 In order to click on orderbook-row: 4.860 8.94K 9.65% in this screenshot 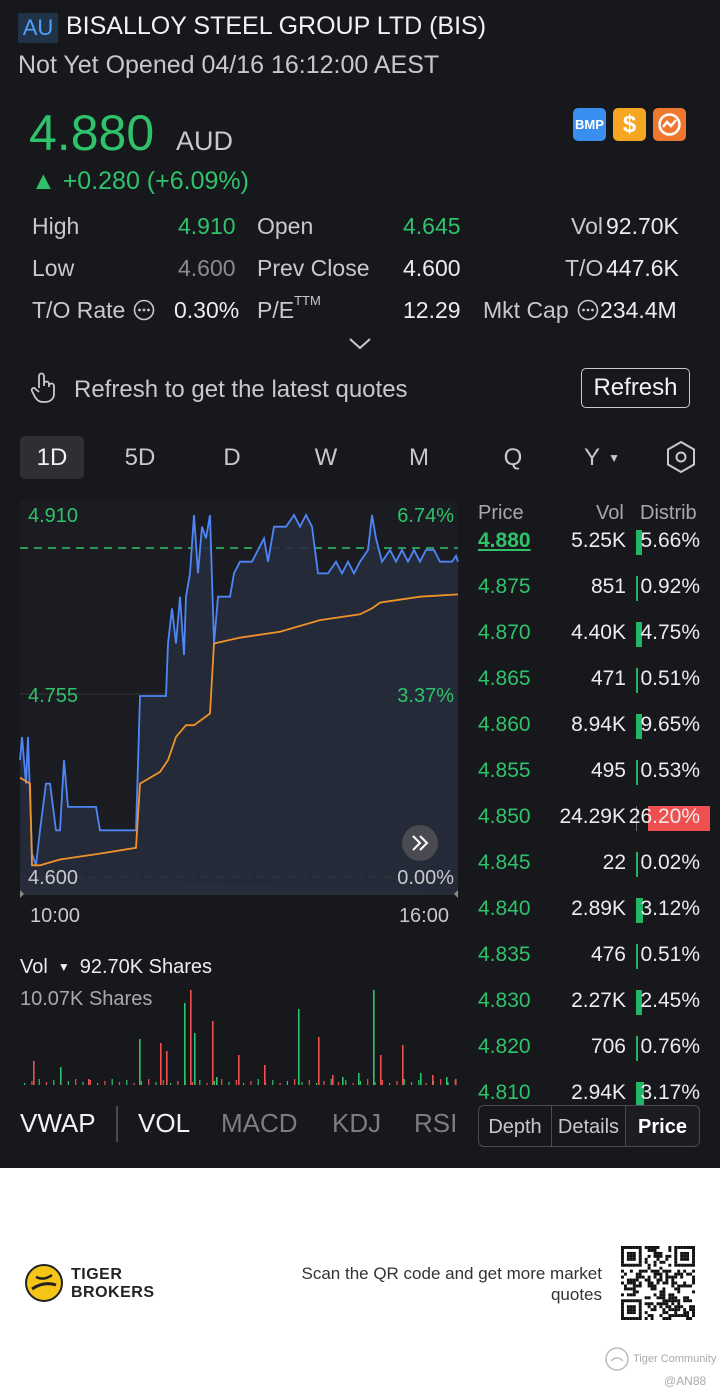, I will do `click(589, 728)`.